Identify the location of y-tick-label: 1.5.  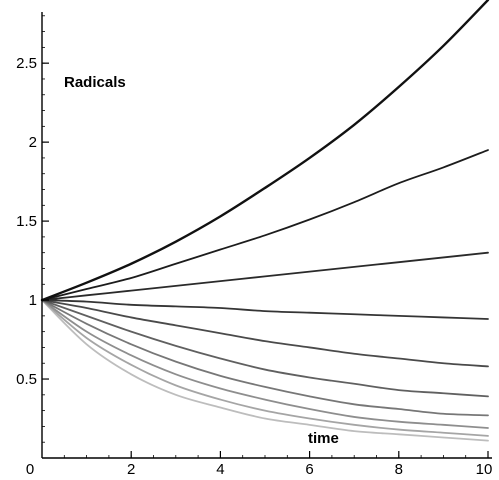
(26, 221).